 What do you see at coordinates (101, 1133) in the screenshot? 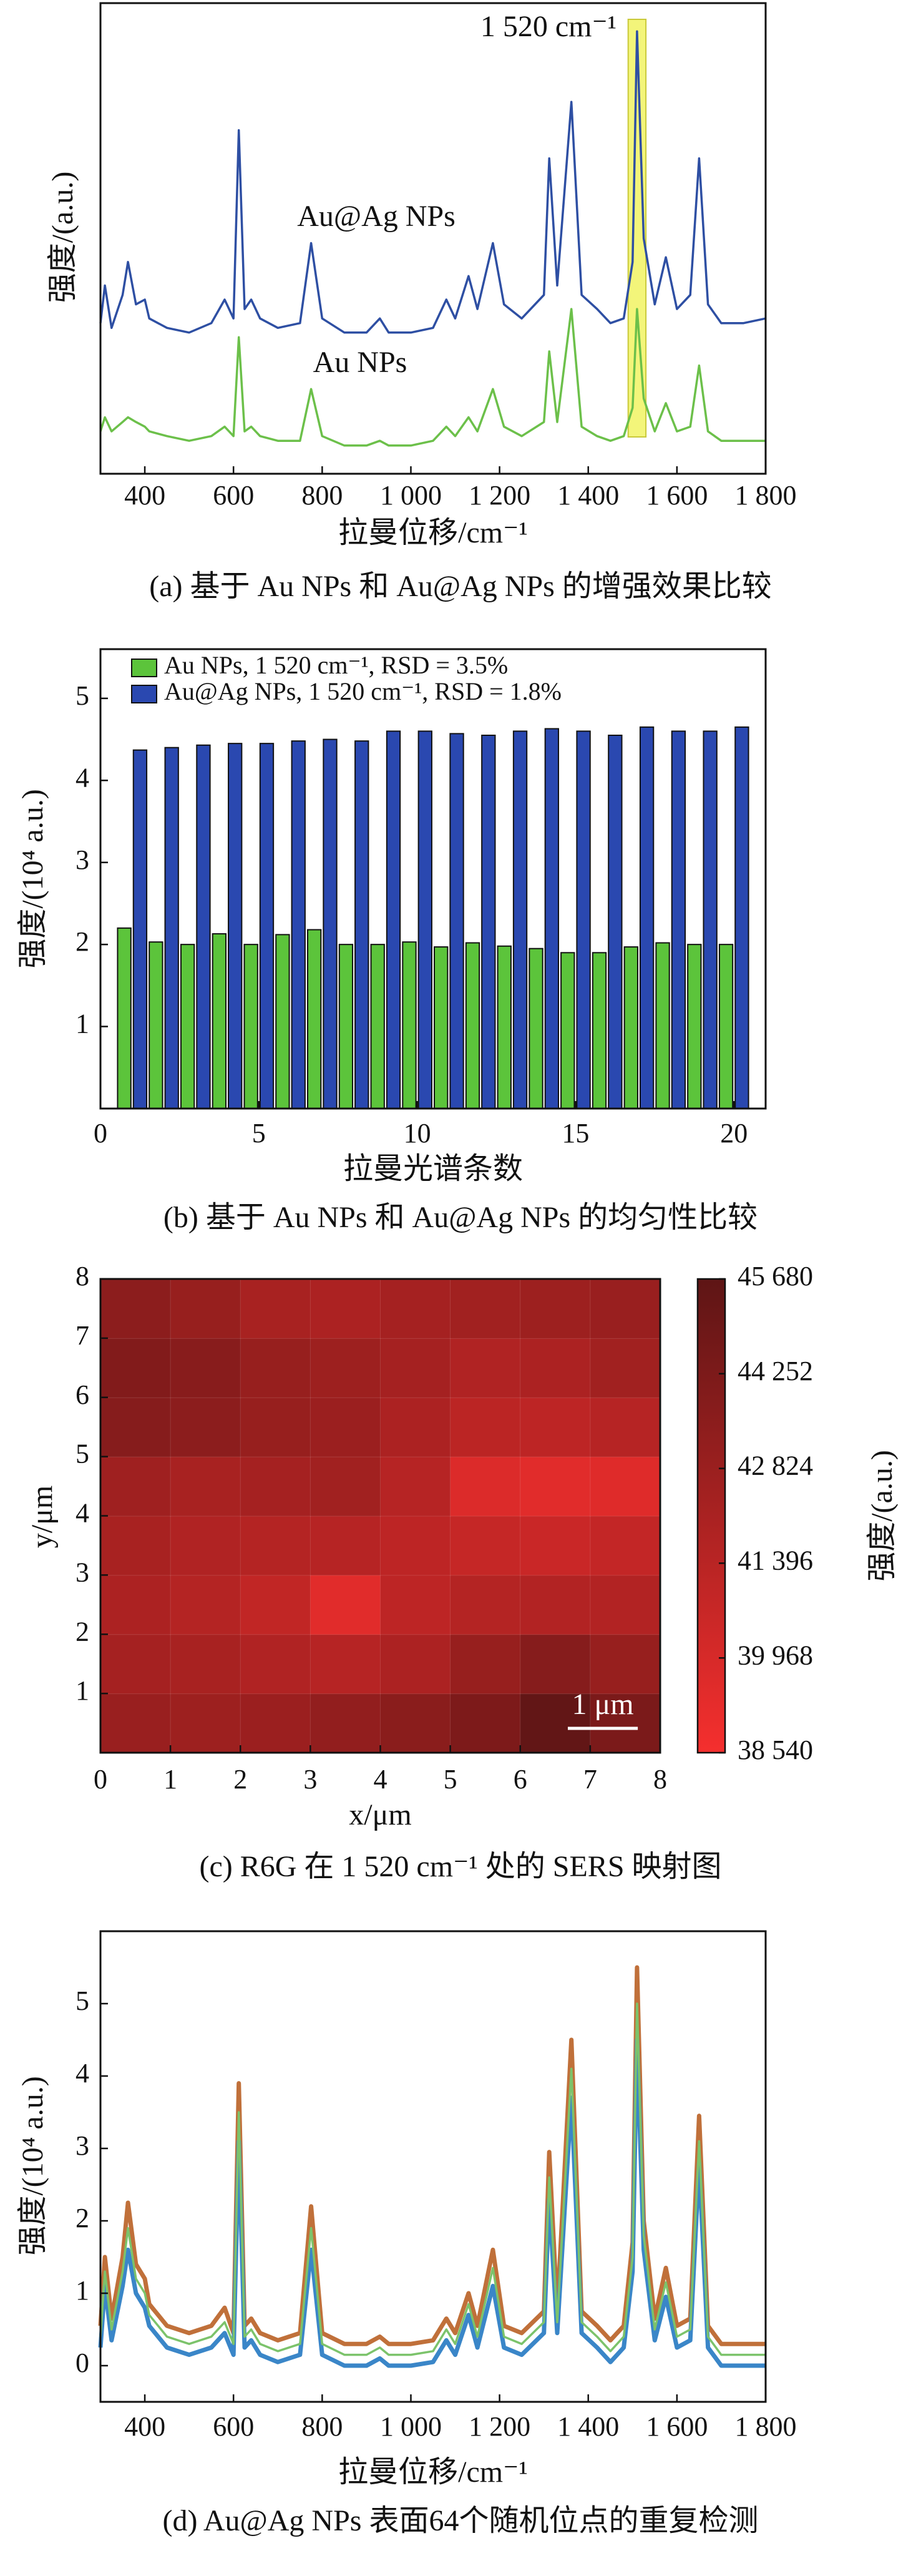
I see `x-tick-label: 0` at bounding box center [101, 1133].